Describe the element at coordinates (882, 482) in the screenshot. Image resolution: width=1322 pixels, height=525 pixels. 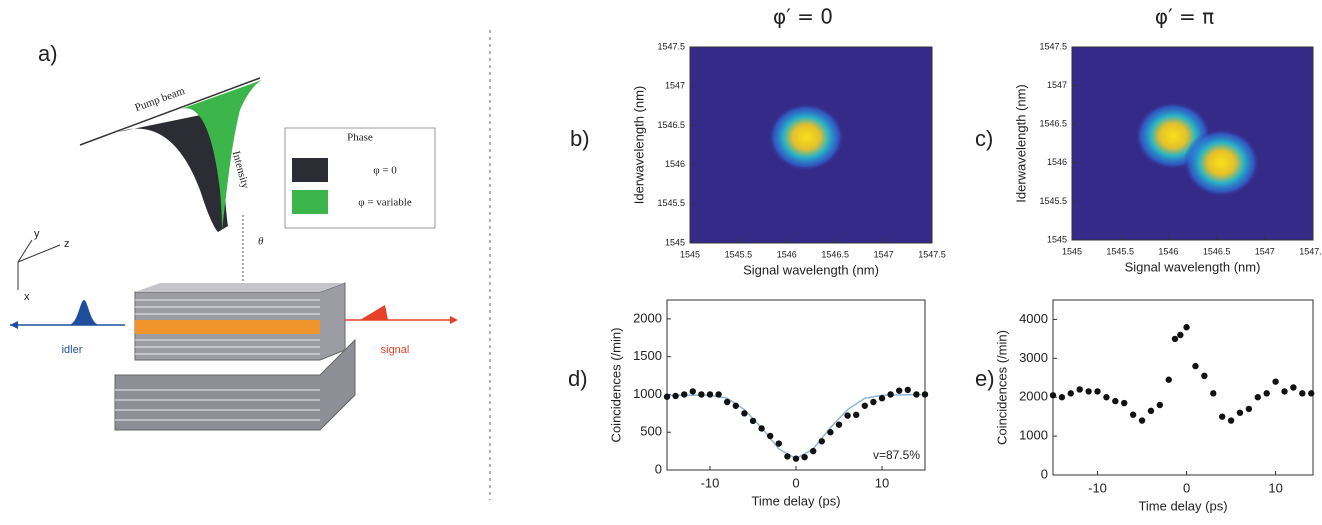
I see `x-tick-label: 10` at that location.